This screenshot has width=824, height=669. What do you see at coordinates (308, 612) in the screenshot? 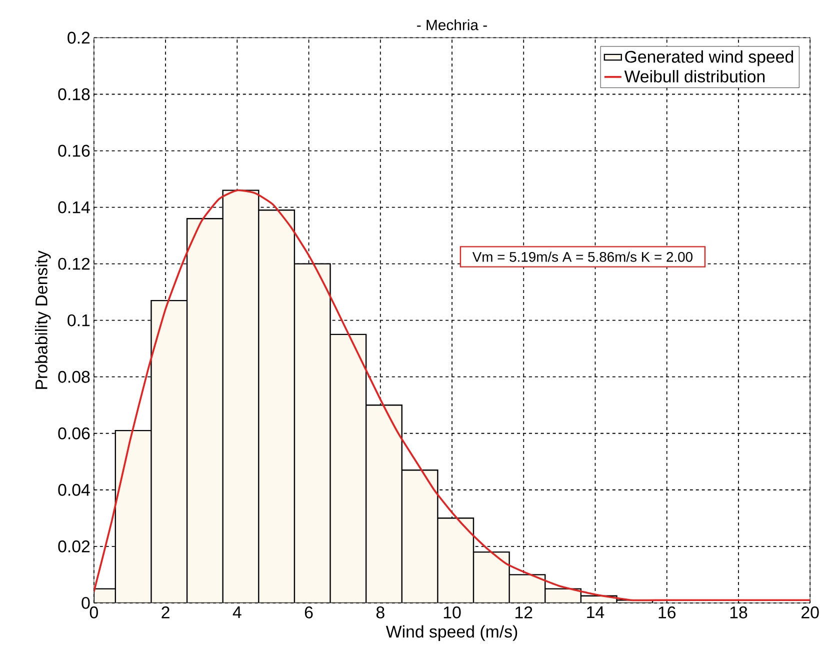
I see `x-tick-label: 6` at bounding box center [308, 612].